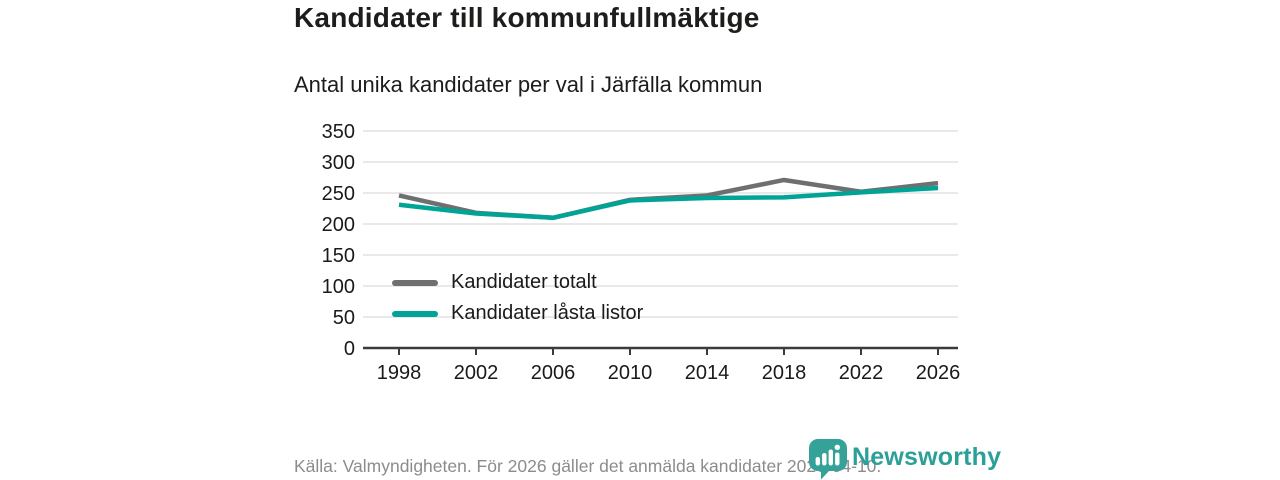 Image resolution: width=1280 pixels, height=480 pixels. What do you see at coordinates (553, 373) in the screenshot?
I see `x-tick-label: 2006` at bounding box center [553, 373].